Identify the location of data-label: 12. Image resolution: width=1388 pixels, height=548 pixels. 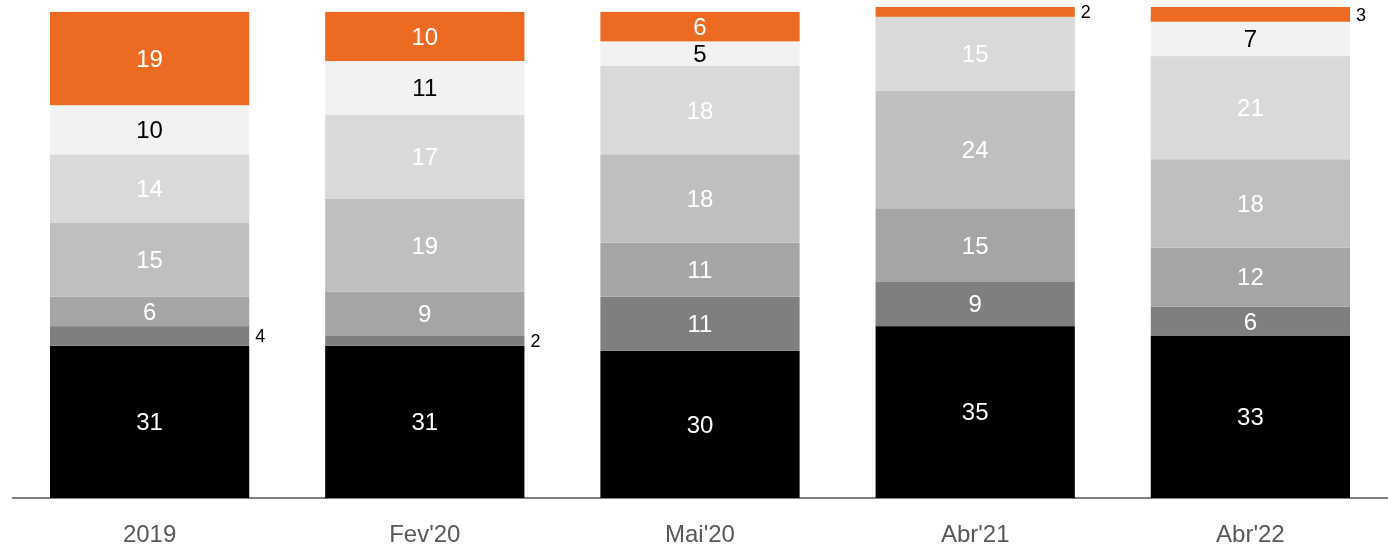
(1250, 277).